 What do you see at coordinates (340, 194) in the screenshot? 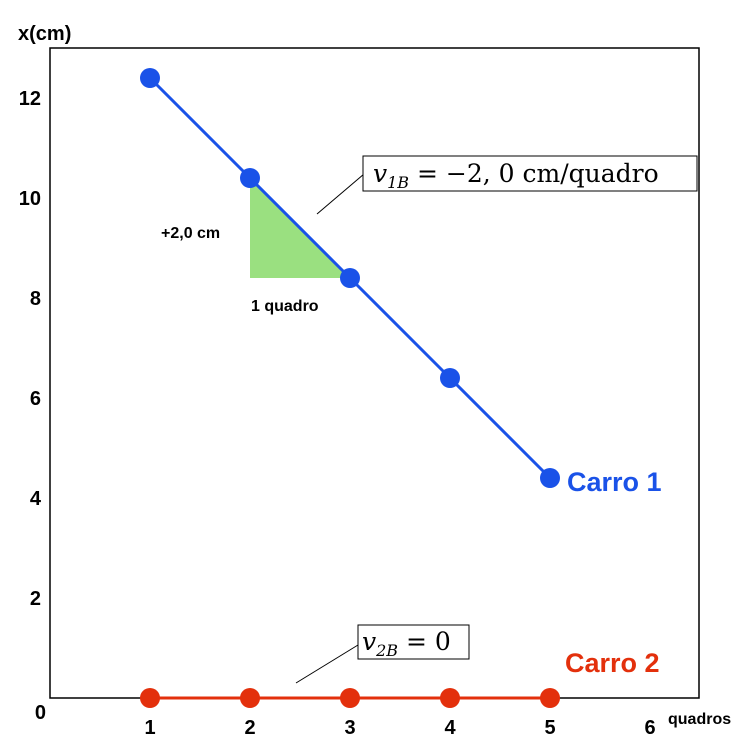
I see `annotation-leader-v1` at bounding box center [340, 194].